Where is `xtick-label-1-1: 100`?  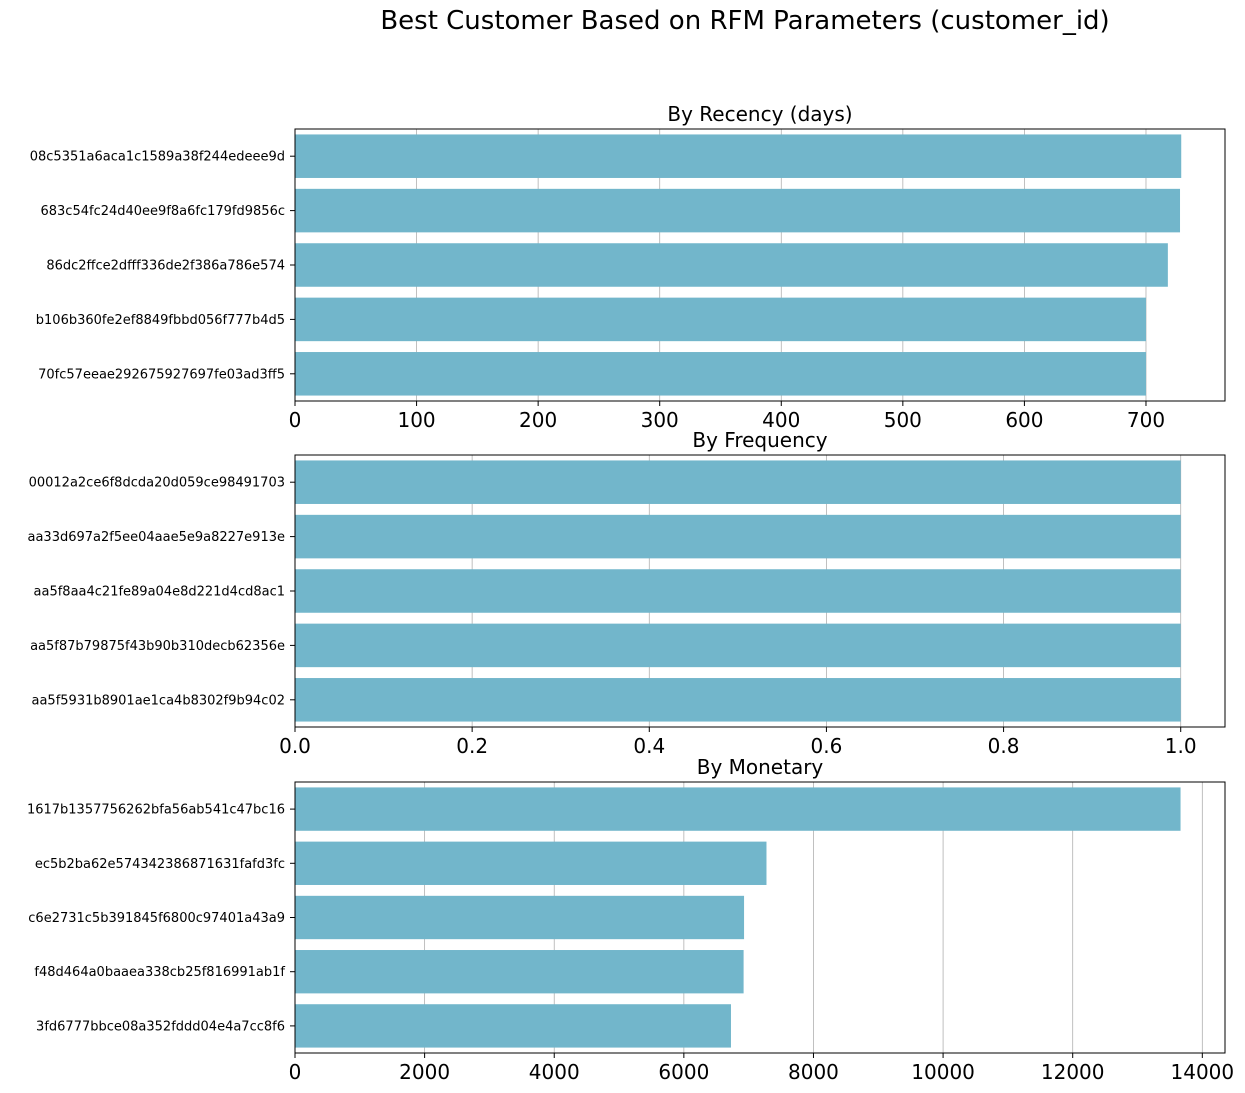 xtick-label-1-1: 100 is located at coordinates (416, 420).